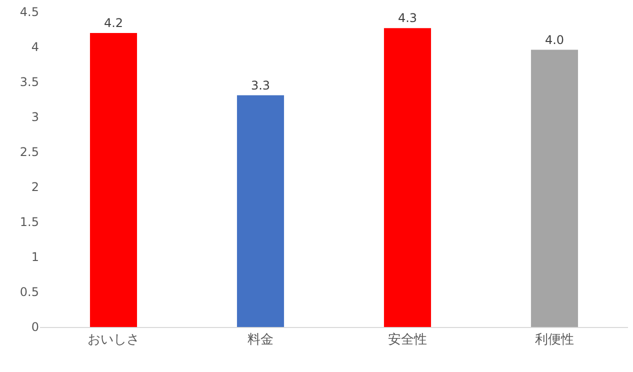 The image size is (633, 372). I want to click on y-tick-label: 0, so click(35, 327).